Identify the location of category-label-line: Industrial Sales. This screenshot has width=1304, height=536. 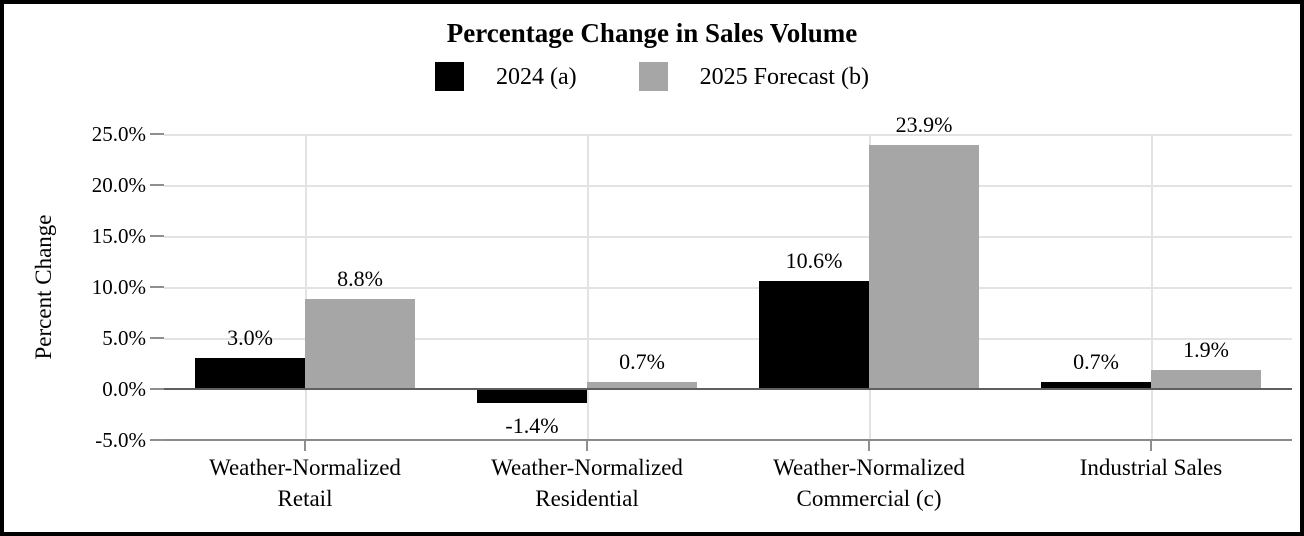
(1151, 467).